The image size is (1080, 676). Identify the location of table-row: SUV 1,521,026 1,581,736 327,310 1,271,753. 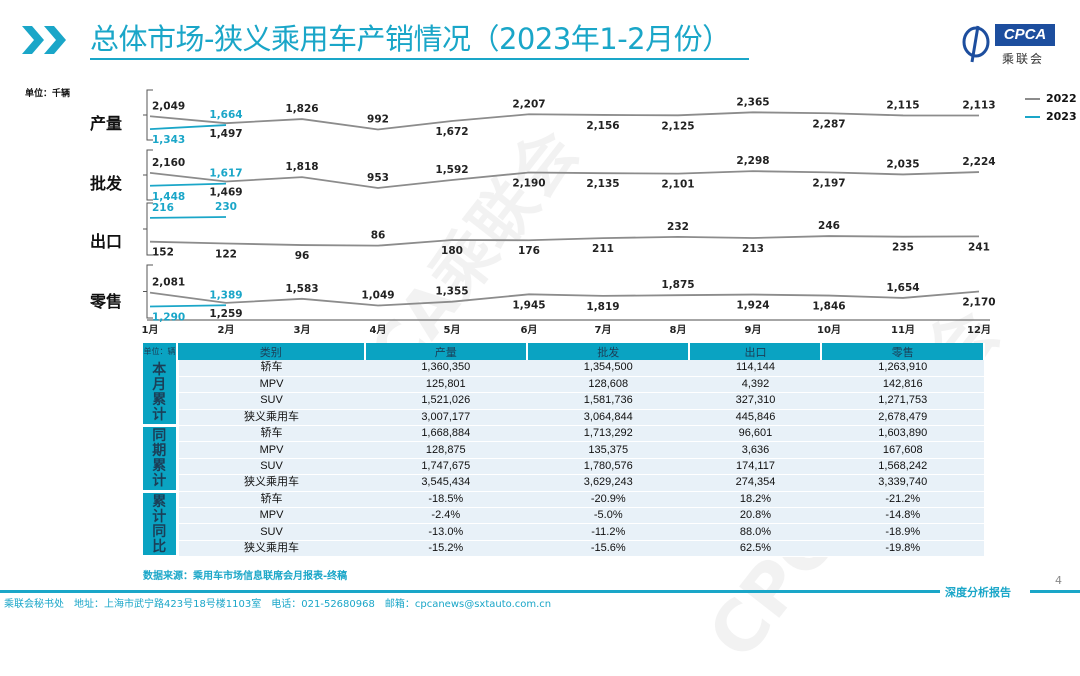
(563, 401).